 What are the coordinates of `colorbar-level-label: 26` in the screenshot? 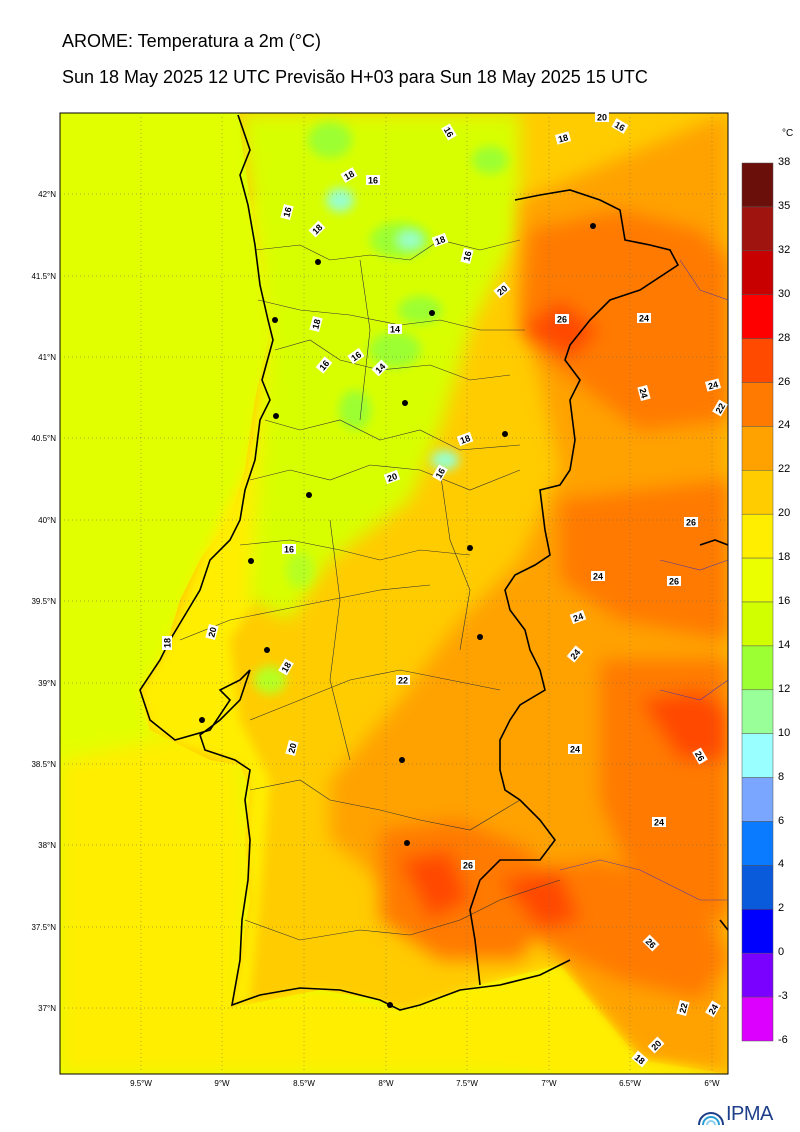 It's located at (784, 381).